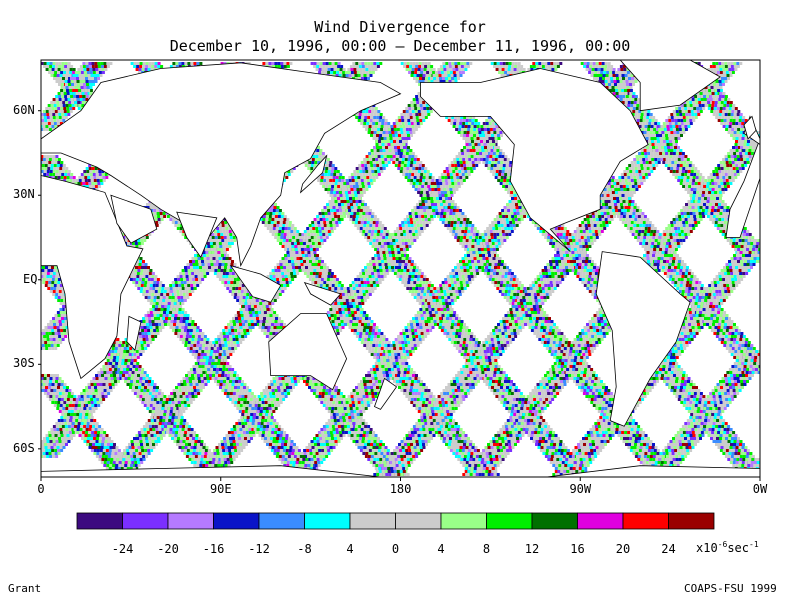 The height and width of the screenshot is (600, 800). Describe the element at coordinates (577, 549) in the screenshot. I see `colorbar-tick-10: 16` at that location.